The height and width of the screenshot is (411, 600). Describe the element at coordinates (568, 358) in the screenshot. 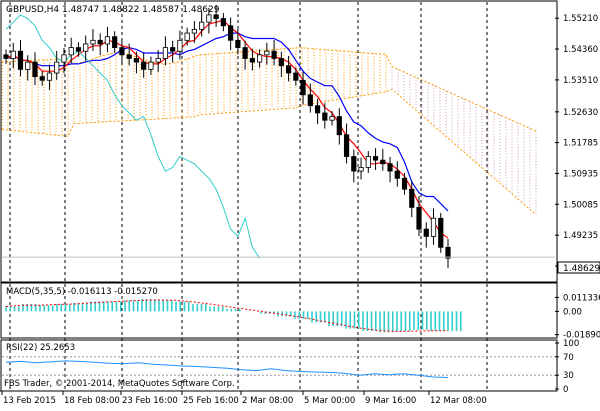

I see `rsi-tick-label: 70` at that location.